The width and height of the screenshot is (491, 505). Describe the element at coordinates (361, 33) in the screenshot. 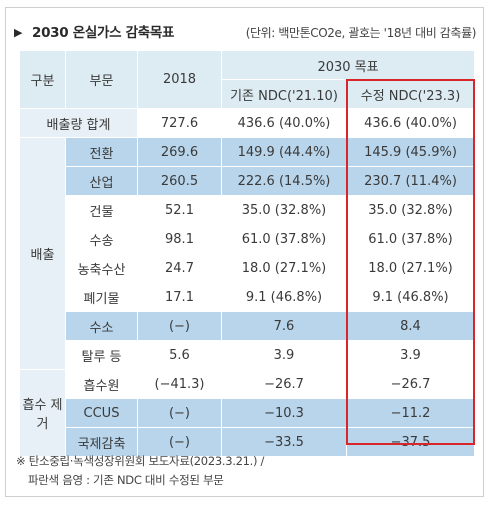

I see `unit-note: (단위: 백만톤CO2e, 괄호는 '18년 대비 감축률)` at that location.